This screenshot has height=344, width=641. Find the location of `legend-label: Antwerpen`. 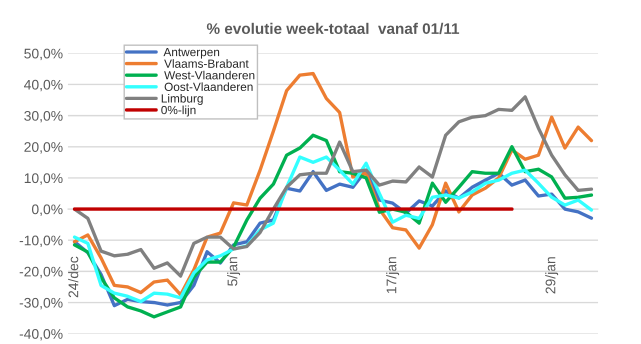

legend-label: Antwerpen is located at coordinates (191, 53).